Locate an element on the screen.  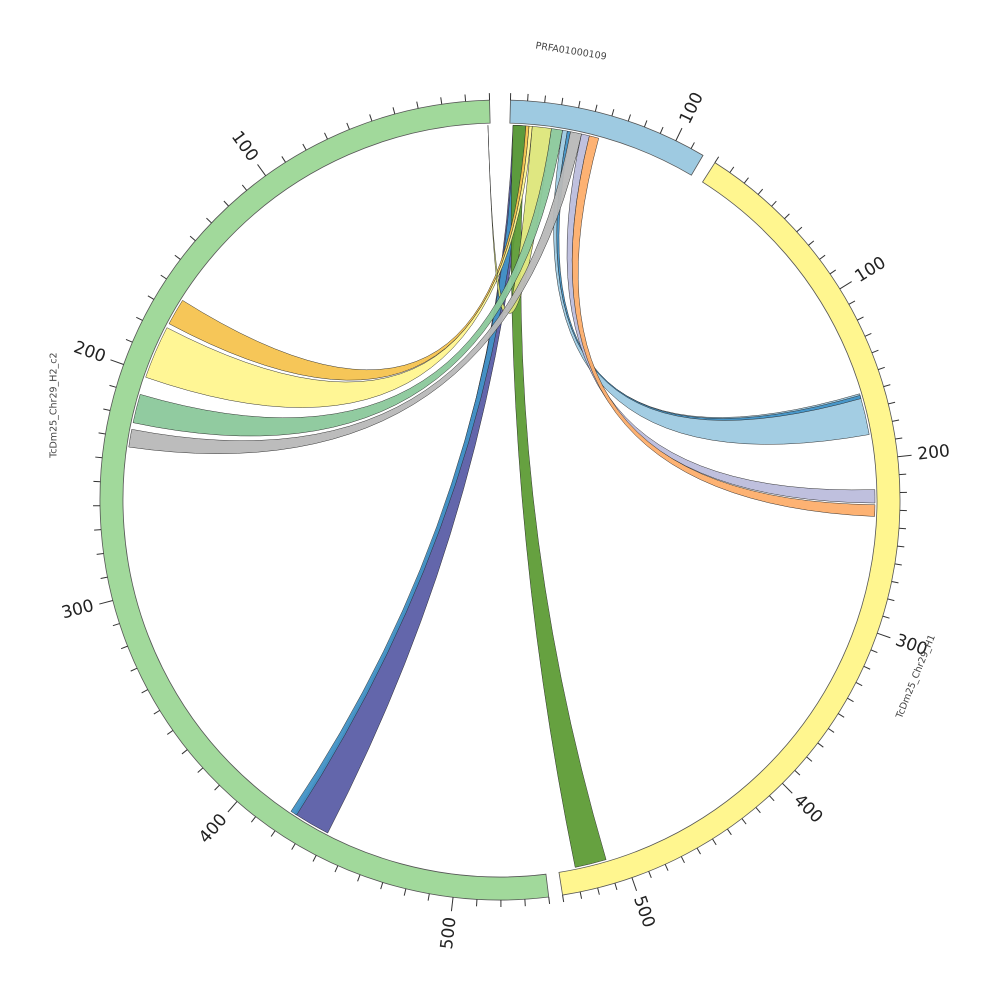
tick-label-tcdm25-chr29-h2-c2-200: 200 is located at coordinates (89, 352).